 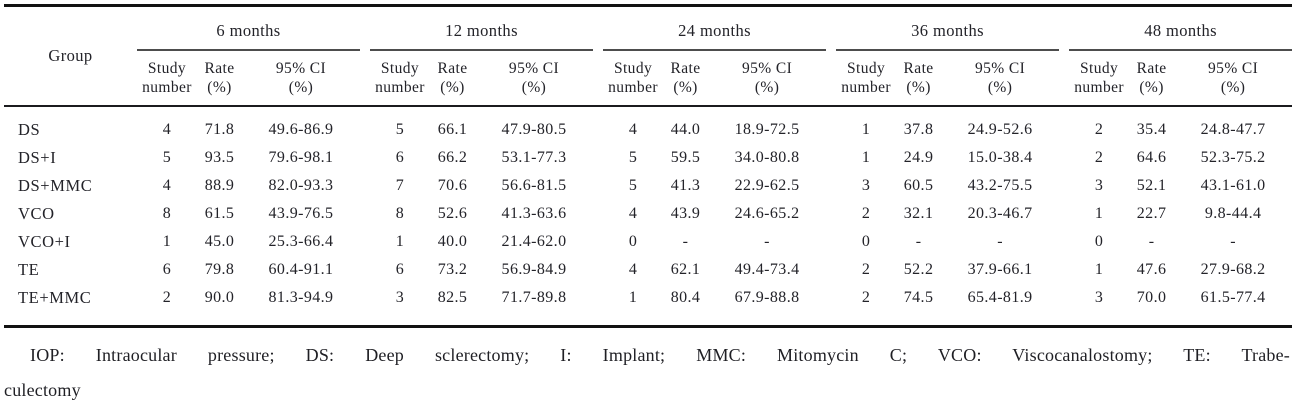 I want to click on table-cell: 80.4, so click(x=685, y=297).